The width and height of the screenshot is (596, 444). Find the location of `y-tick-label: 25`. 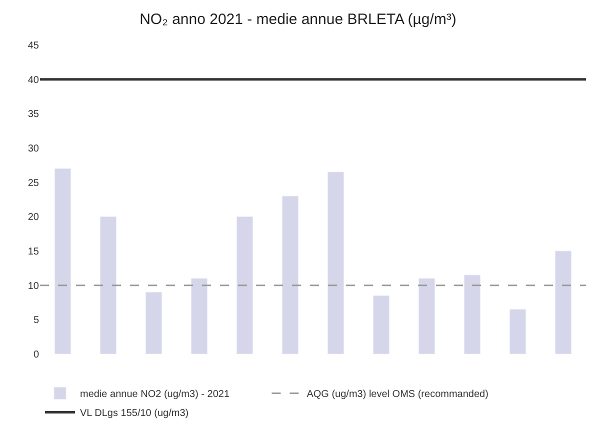

y-tick-label: 25 is located at coordinates (34, 183).